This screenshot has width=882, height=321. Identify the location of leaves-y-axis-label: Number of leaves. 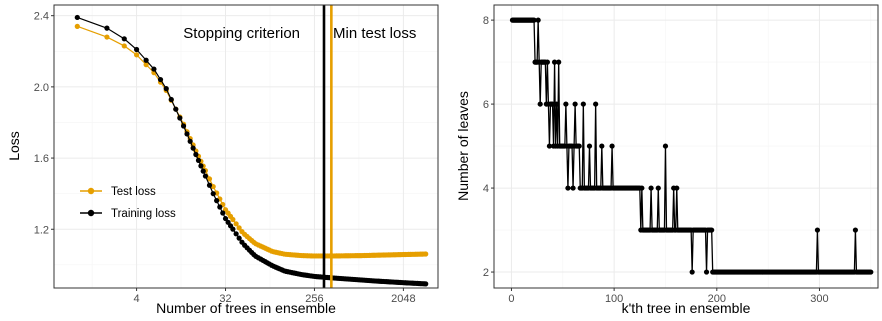
(463, 146).